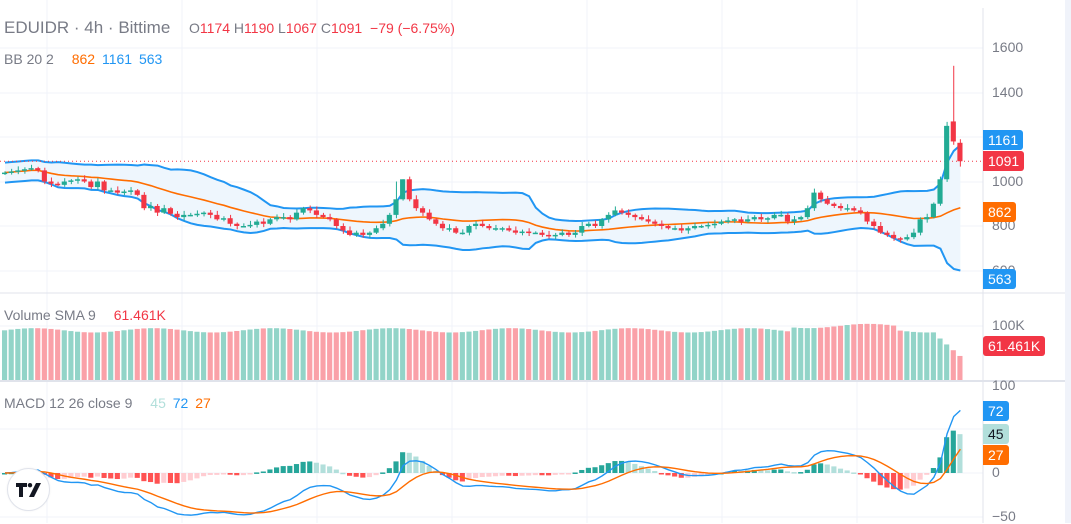 This screenshot has height=524, width=1071. What do you see at coordinates (94, 27) in the screenshot?
I see `interval: 4h` at bounding box center [94, 27].